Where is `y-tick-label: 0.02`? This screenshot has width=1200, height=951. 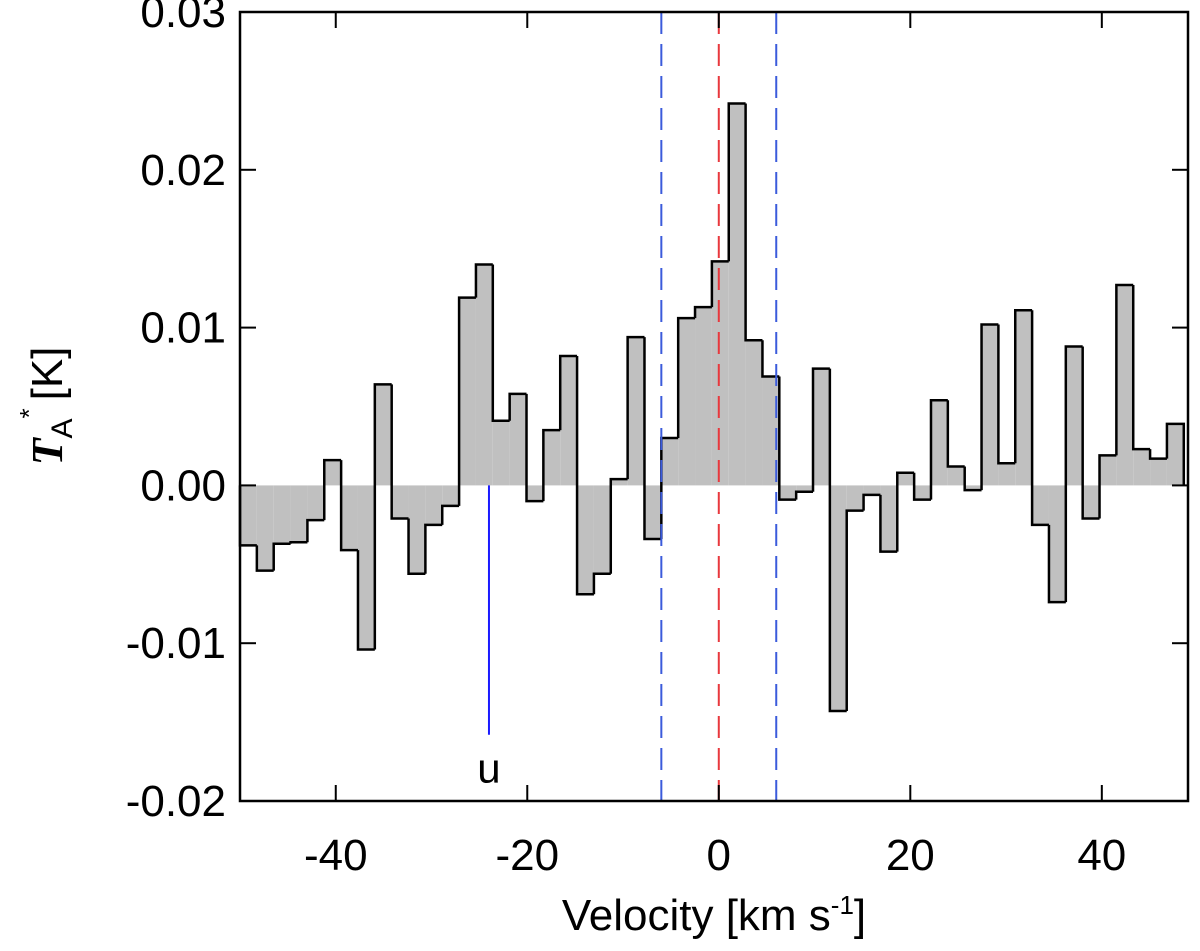
y-tick-label: 0.02 is located at coordinates (183, 170).